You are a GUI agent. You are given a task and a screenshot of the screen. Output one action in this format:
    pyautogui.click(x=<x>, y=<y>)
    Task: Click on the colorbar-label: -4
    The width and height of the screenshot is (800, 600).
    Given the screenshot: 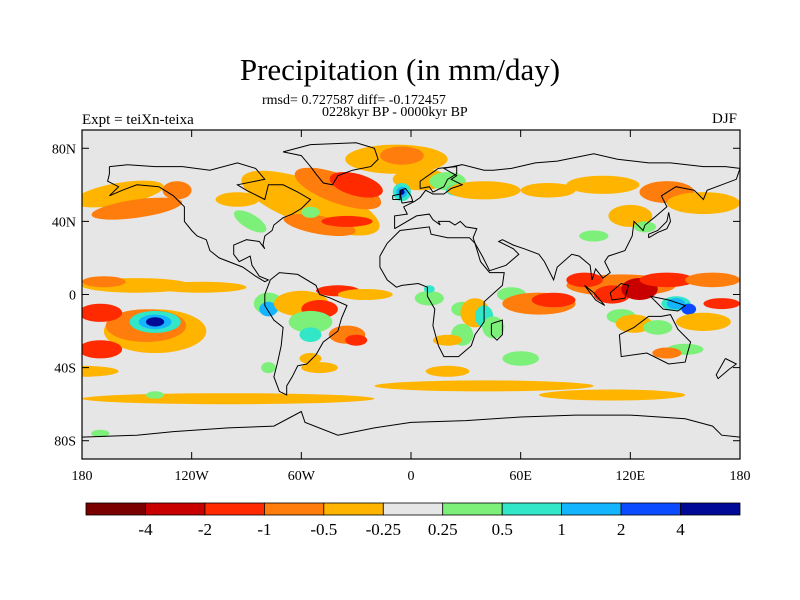 What is the action you would take?
    pyautogui.click(x=145, y=529)
    